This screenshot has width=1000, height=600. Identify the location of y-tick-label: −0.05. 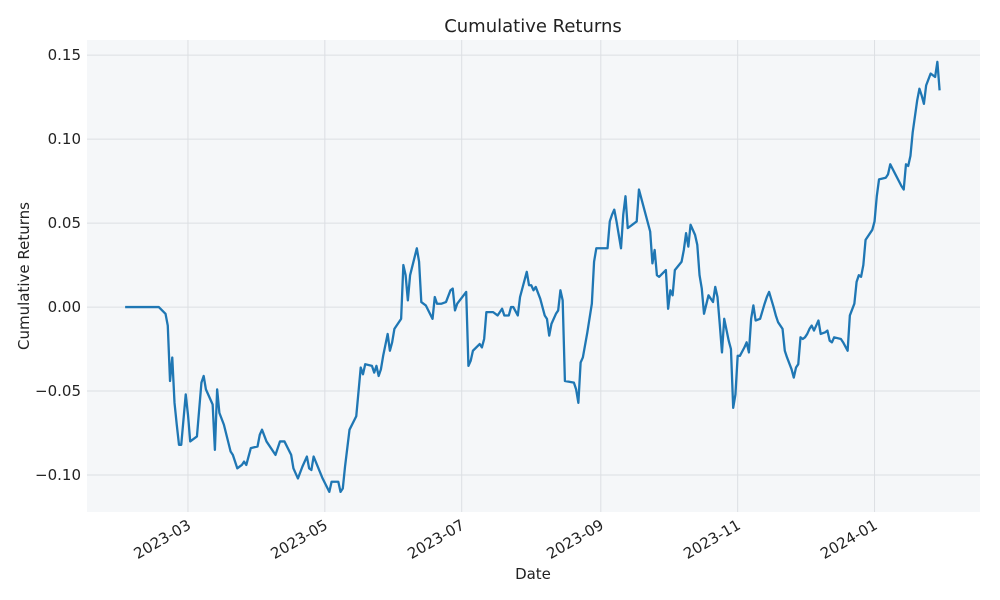
(58, 391).